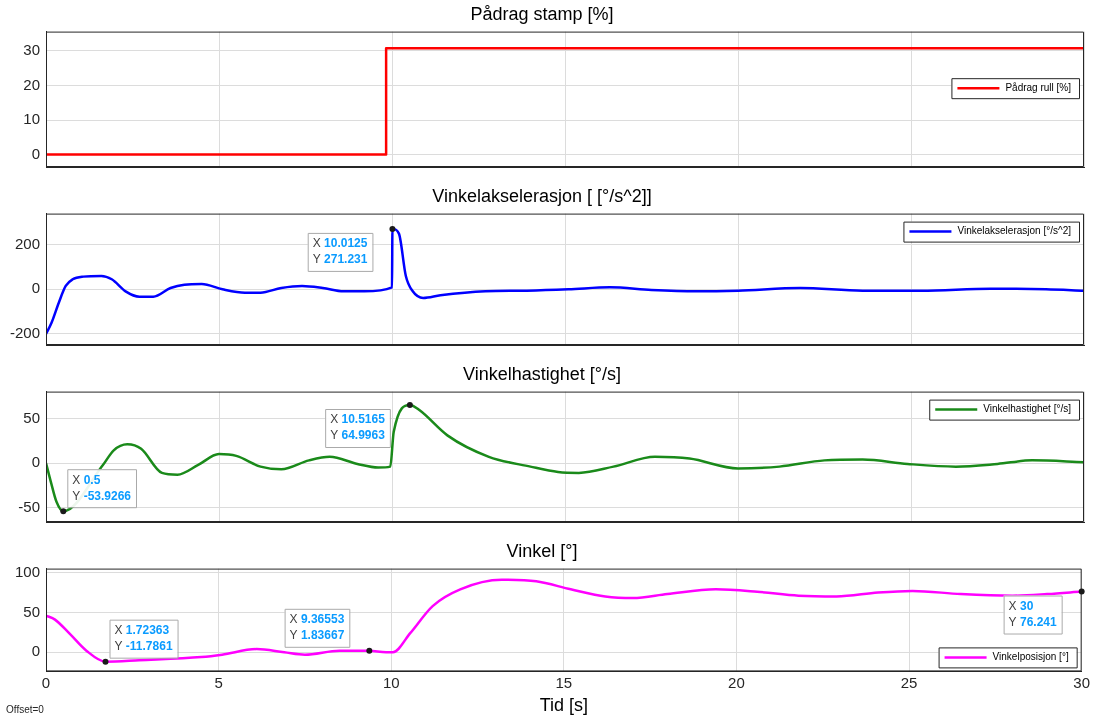 This screenshot has width=1093, height=717. What do you see at coordinates (31, 119) in the screenshot?
I see `y-tick-label: 10` at bounding box center [31, 119].